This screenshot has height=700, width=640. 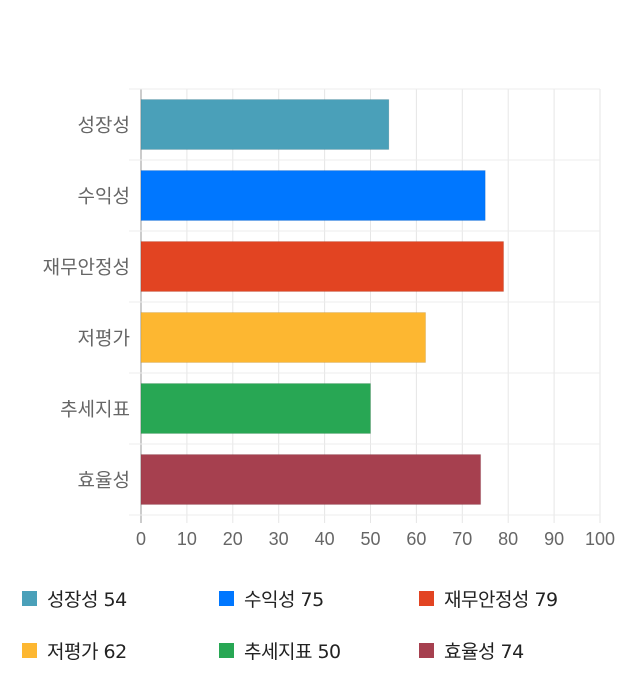 I want to click on category-label: 성장성, so click(x=104, y=126).